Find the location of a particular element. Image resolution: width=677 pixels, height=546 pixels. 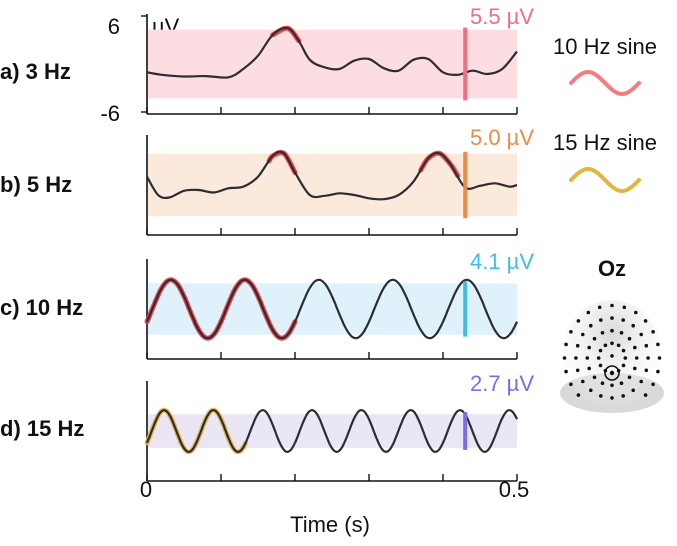

electrode-head-map is located at coordinates (612, 356).